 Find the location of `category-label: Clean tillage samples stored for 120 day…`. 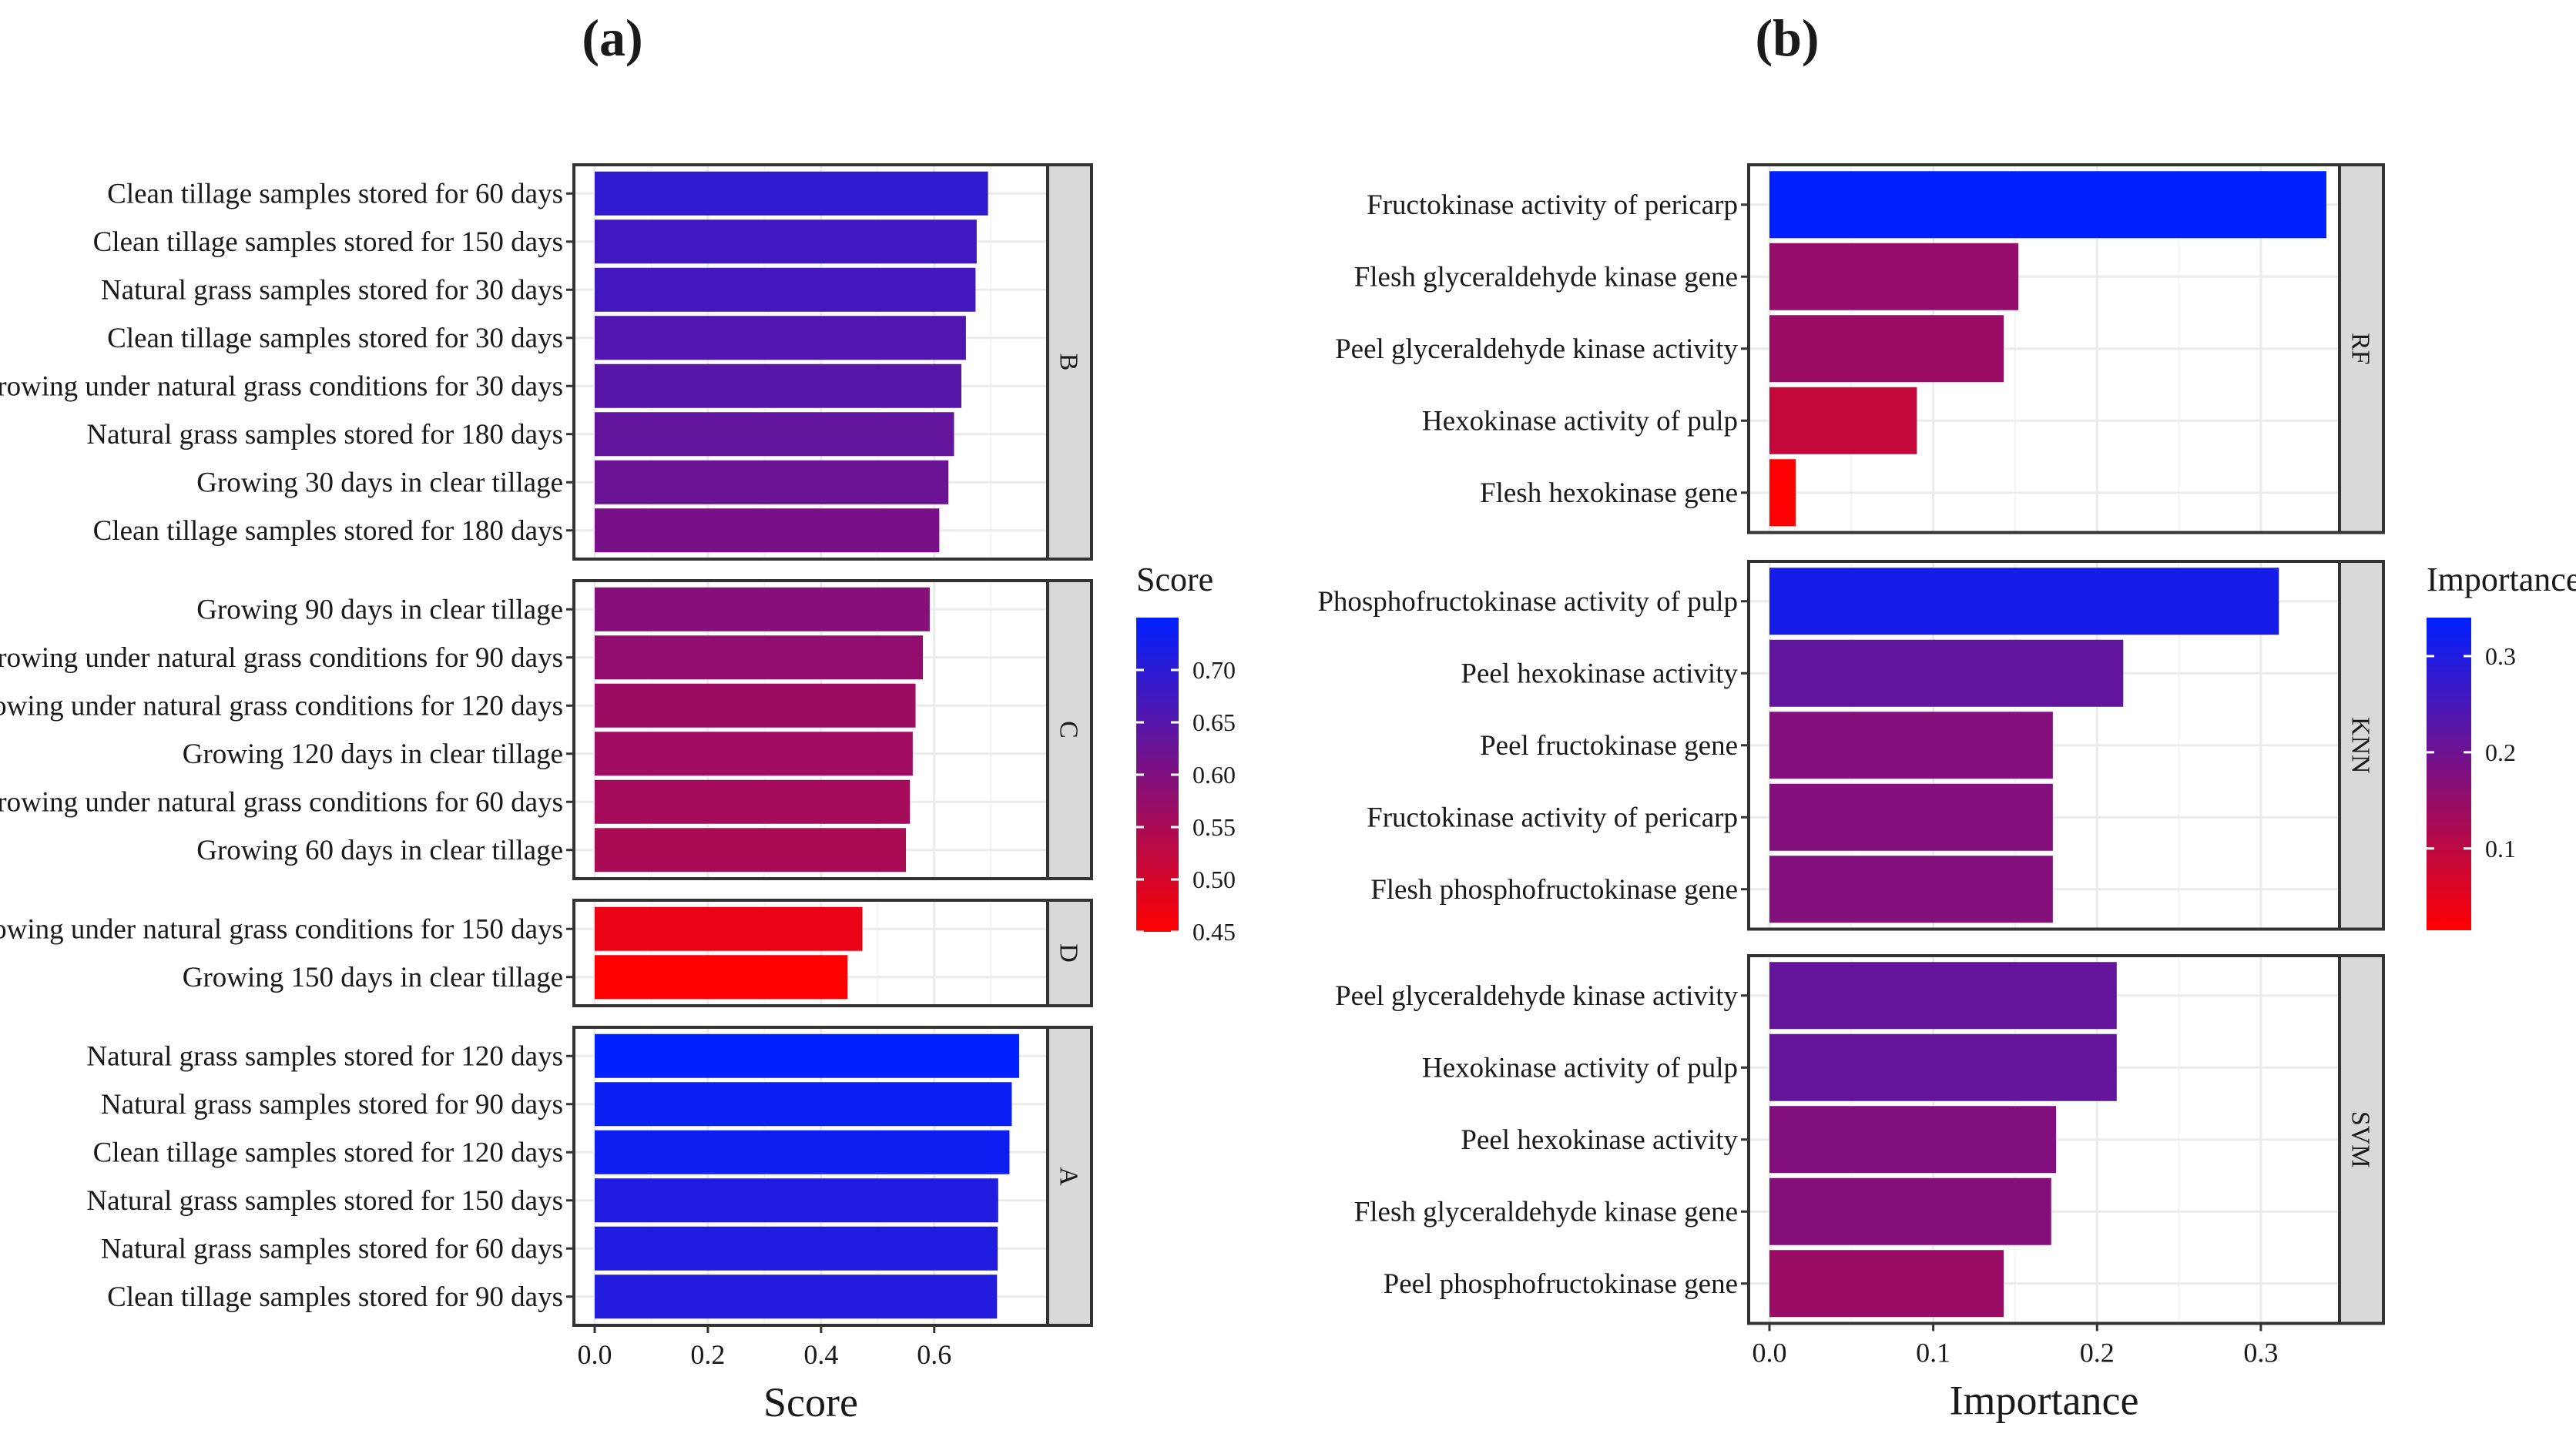

category-label: Clean tillage samples stored for 120 day… is located at coordinates (328, 1152).